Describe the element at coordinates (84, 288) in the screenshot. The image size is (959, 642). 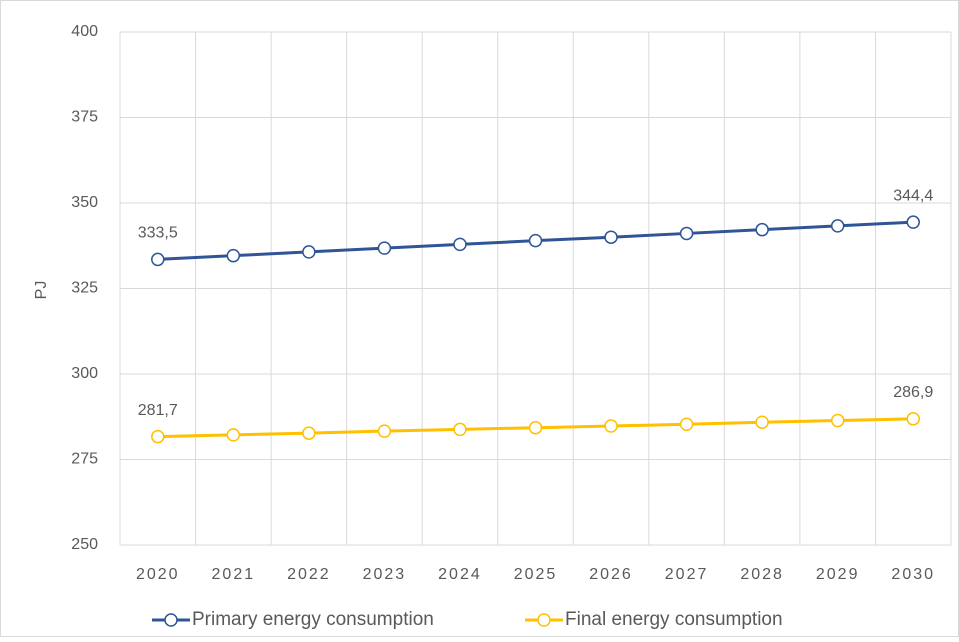
I see `y-tick-label: 325` at that location.